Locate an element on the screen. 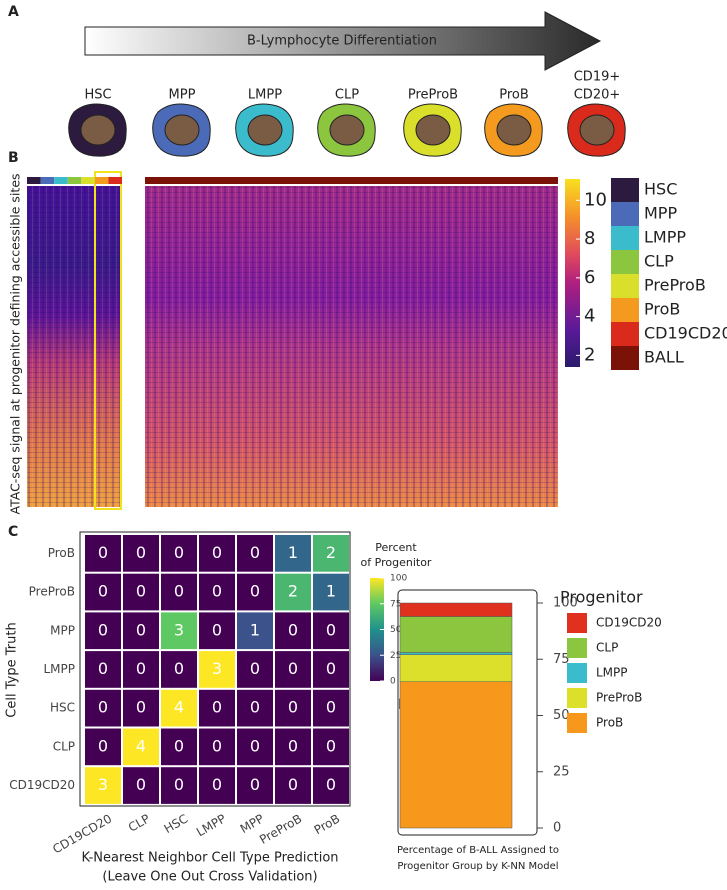 This screenshot has height=890, width=727. y-tick-label: CD19CD20 is located at coordinates (42, 785).